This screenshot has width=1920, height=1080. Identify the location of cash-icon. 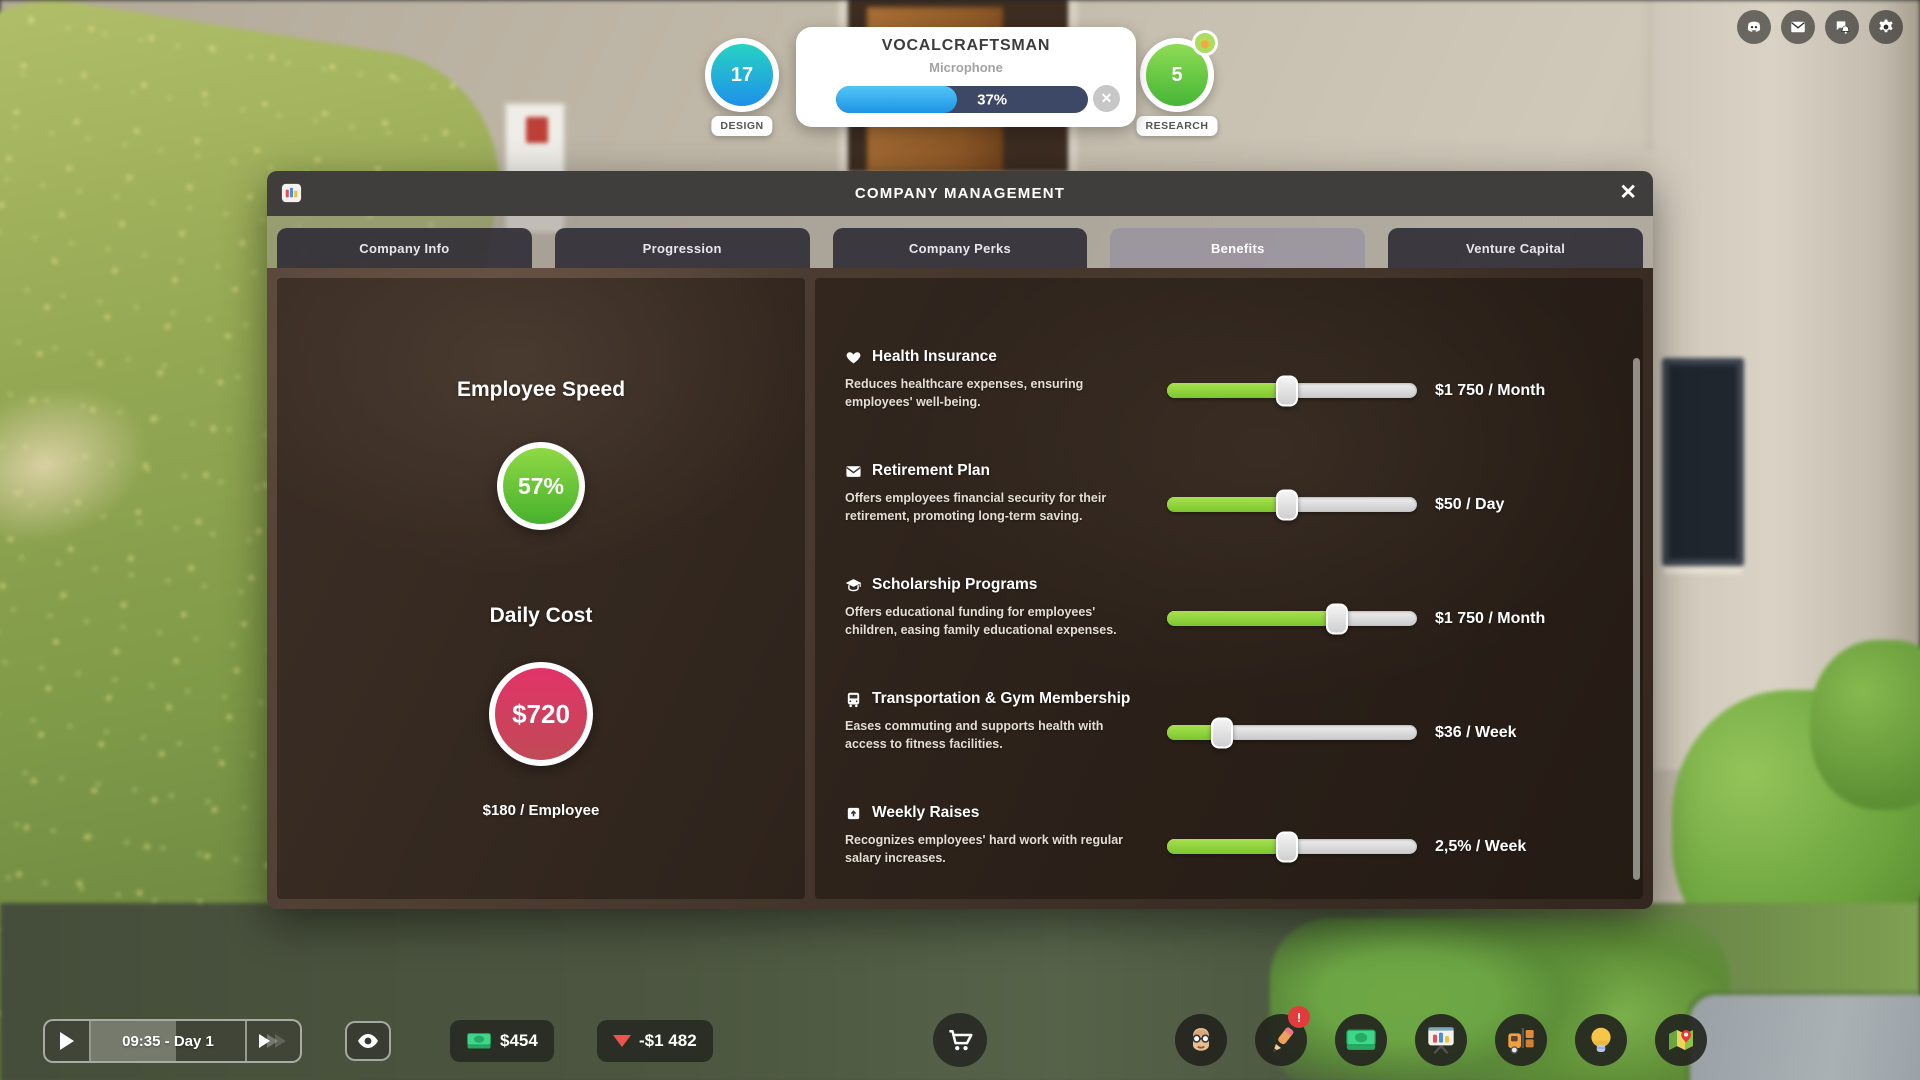
(479, 1041).